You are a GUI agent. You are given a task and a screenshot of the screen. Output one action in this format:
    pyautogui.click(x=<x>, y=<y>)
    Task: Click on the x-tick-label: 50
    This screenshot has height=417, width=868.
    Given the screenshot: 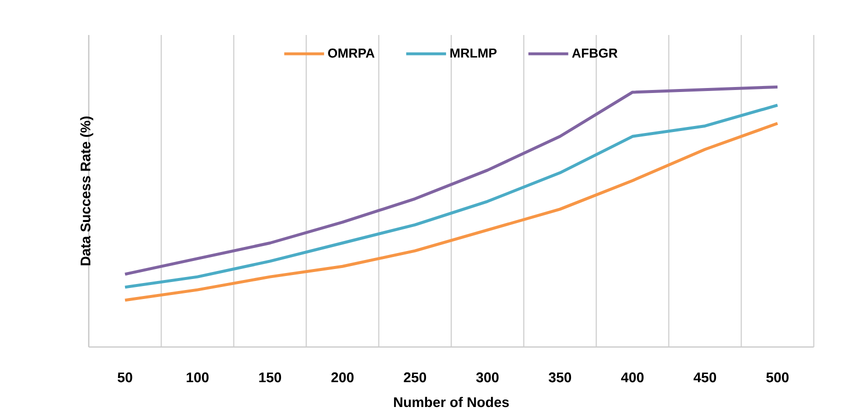 What is the action you would take?
    pyautogui.click(x=125, y=377)
    